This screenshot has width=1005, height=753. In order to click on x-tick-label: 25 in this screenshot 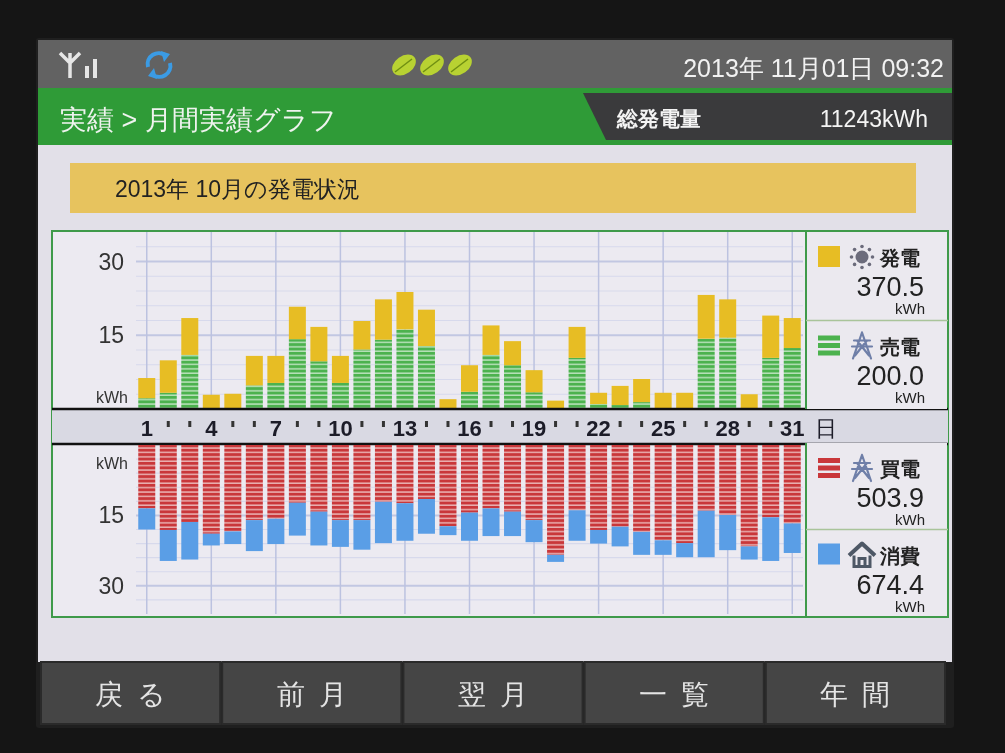, I will do `click(663, 428)`.